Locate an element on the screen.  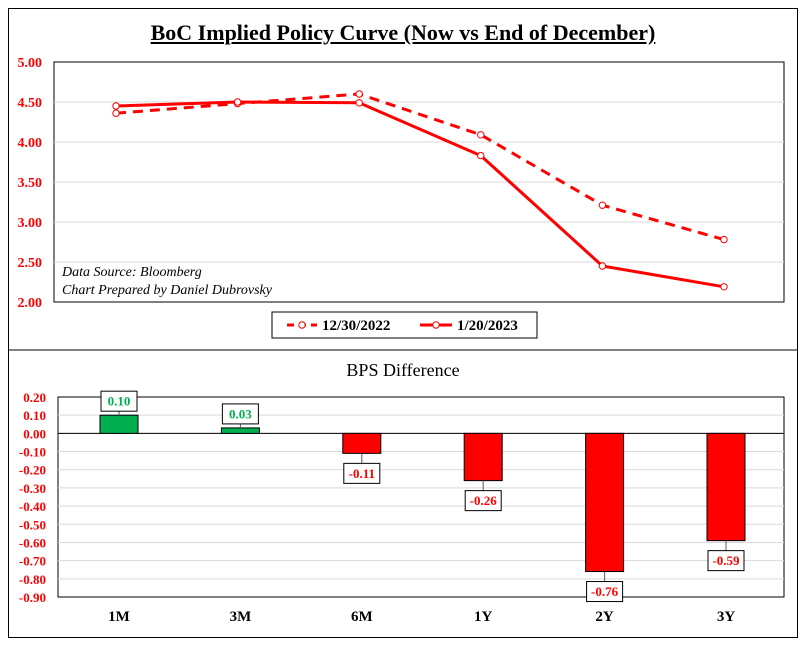
bar-x-tick-label: 1Y is located at coordinates (483, 617).